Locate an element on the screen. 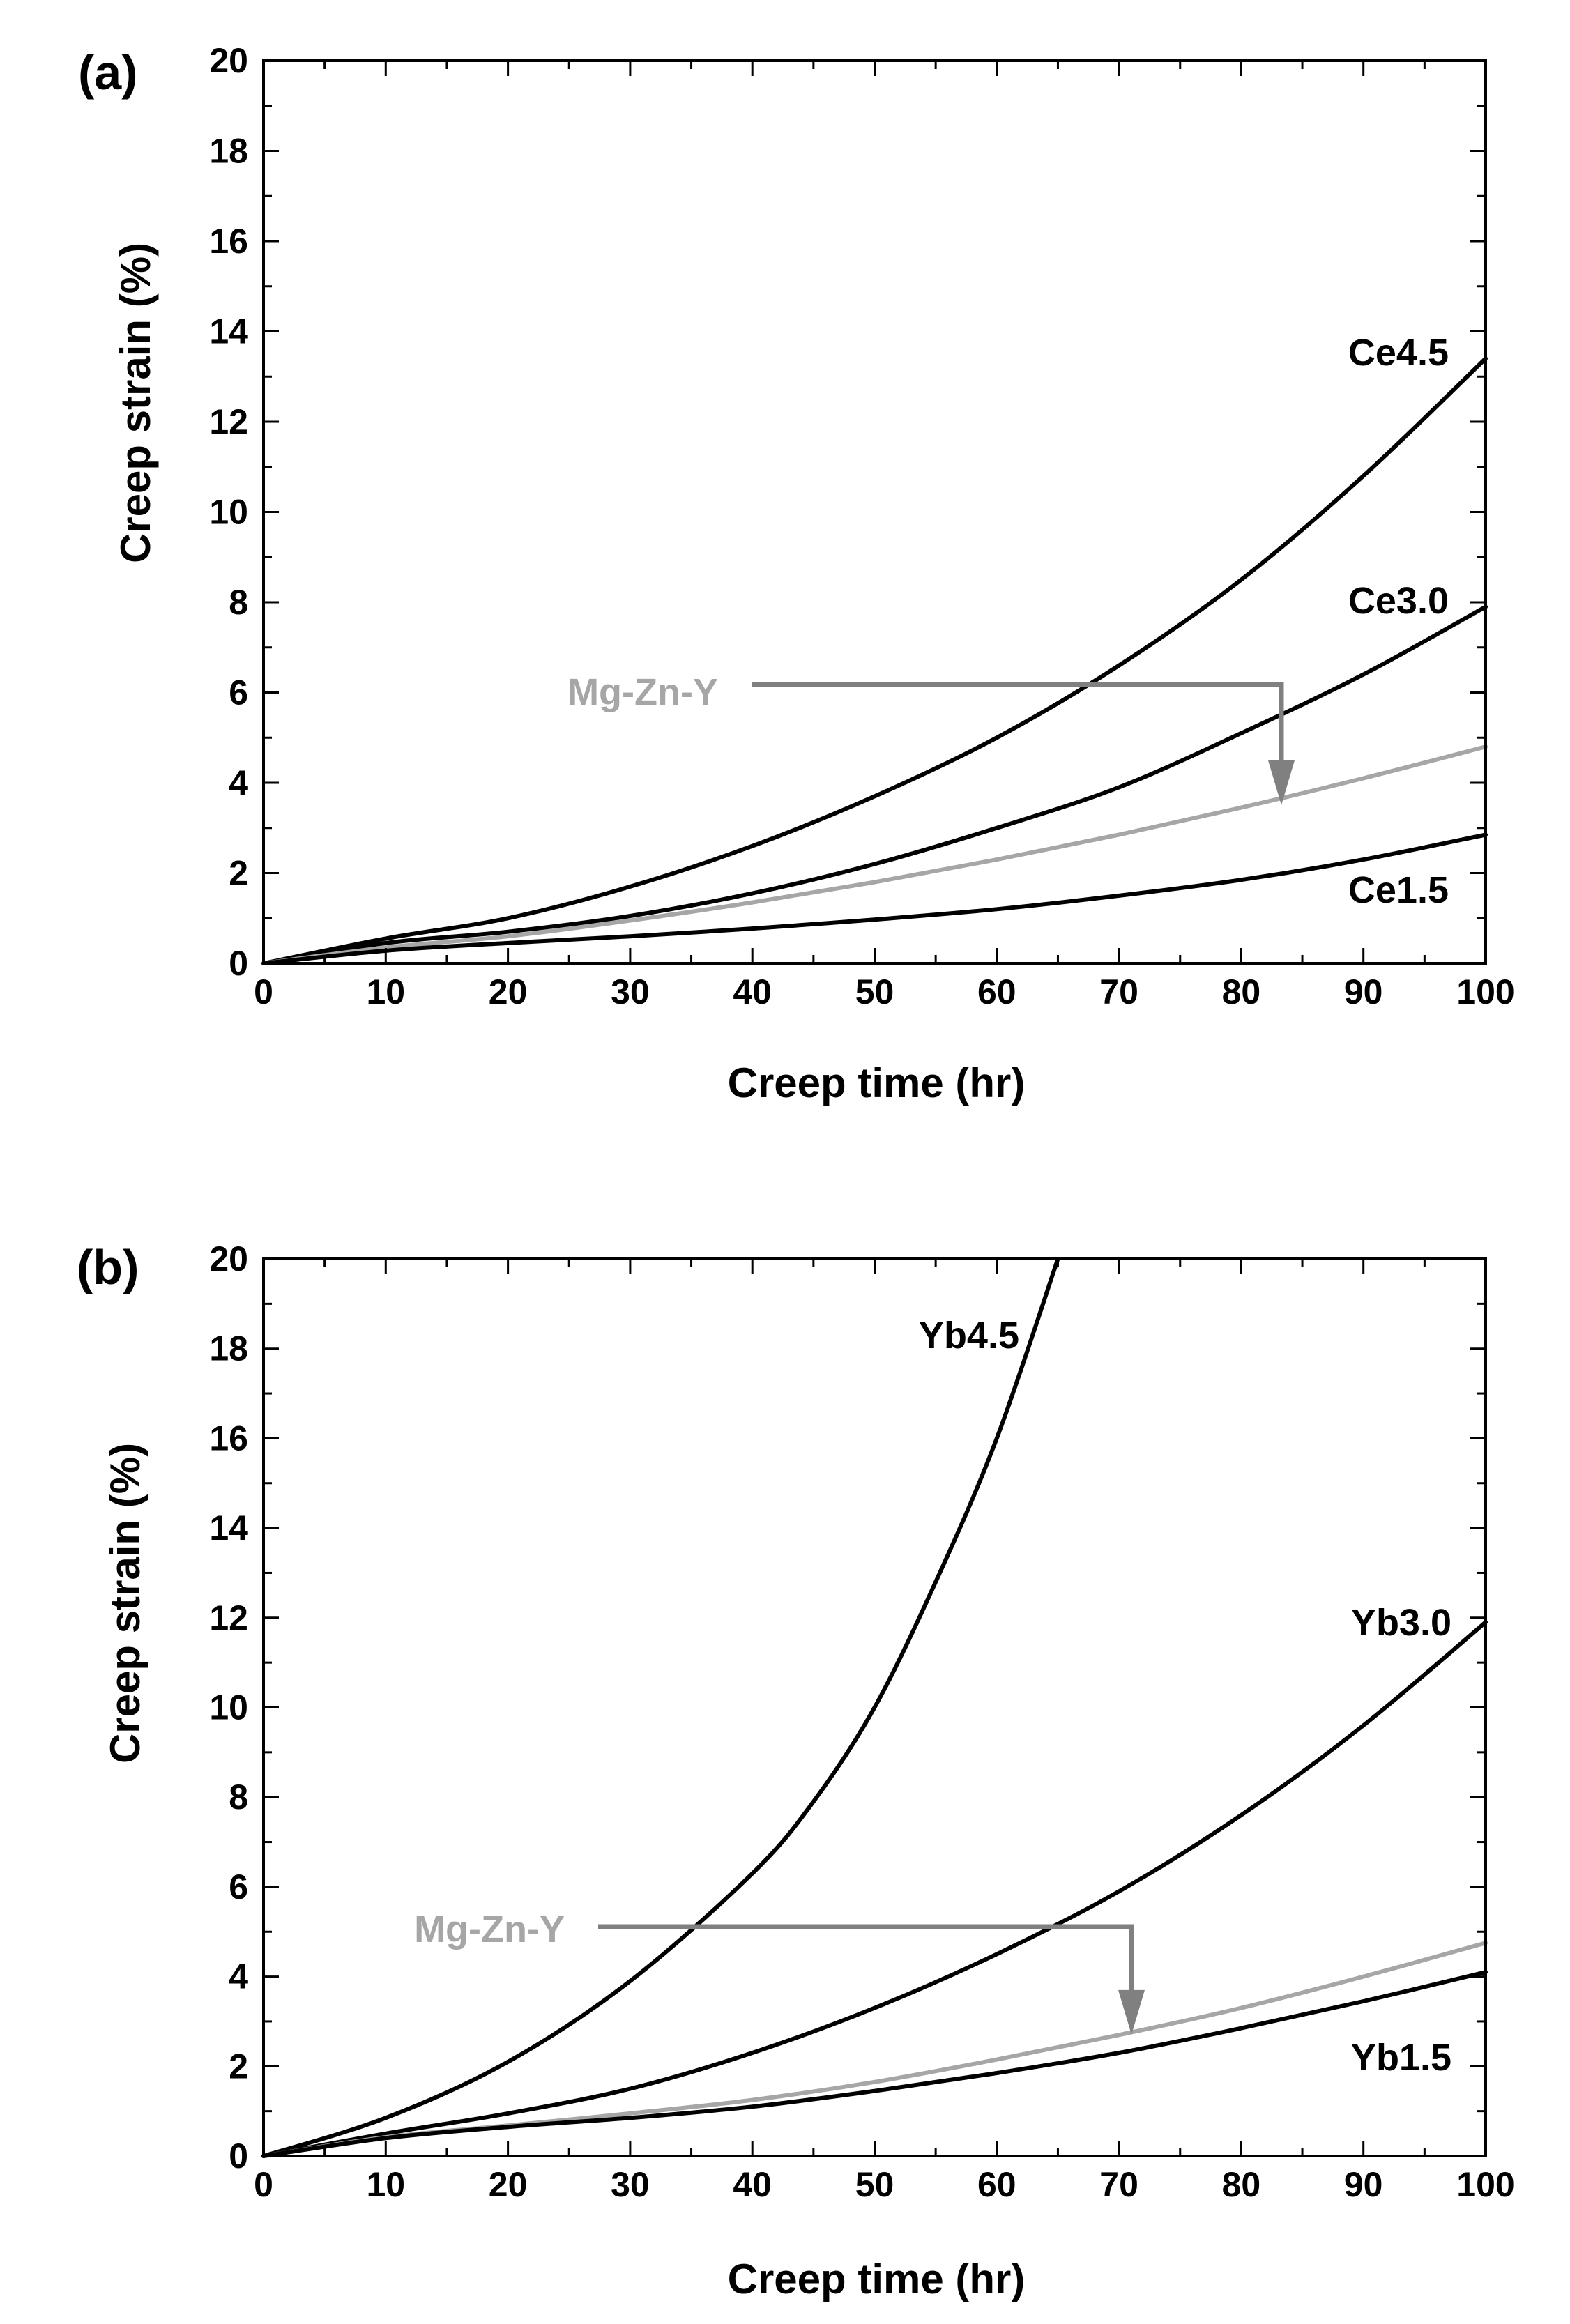 This screenshot has height=2324, width=1570. annotations-a is located at coordinates (1023, 744).